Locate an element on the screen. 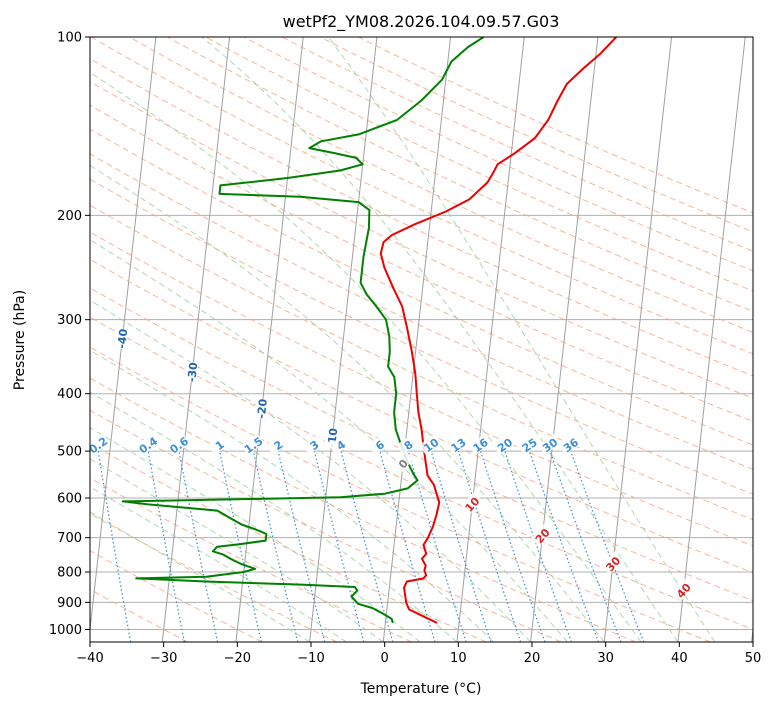 The image size is (775, 708). x-tick-label: −40 is located at coordinates (89, 658).